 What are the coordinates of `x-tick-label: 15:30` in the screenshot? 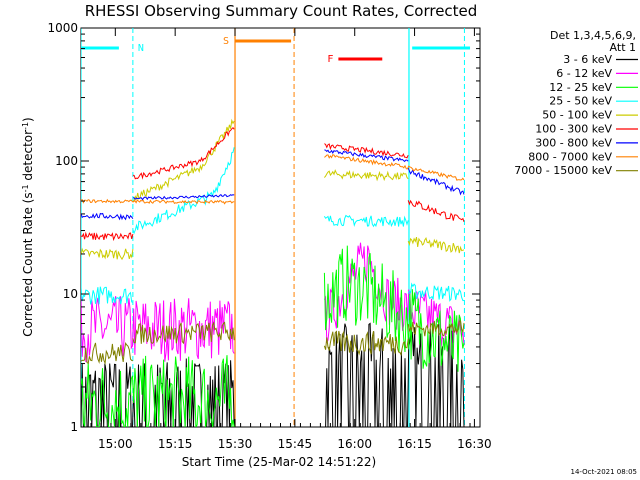 It's located at (235, 444).